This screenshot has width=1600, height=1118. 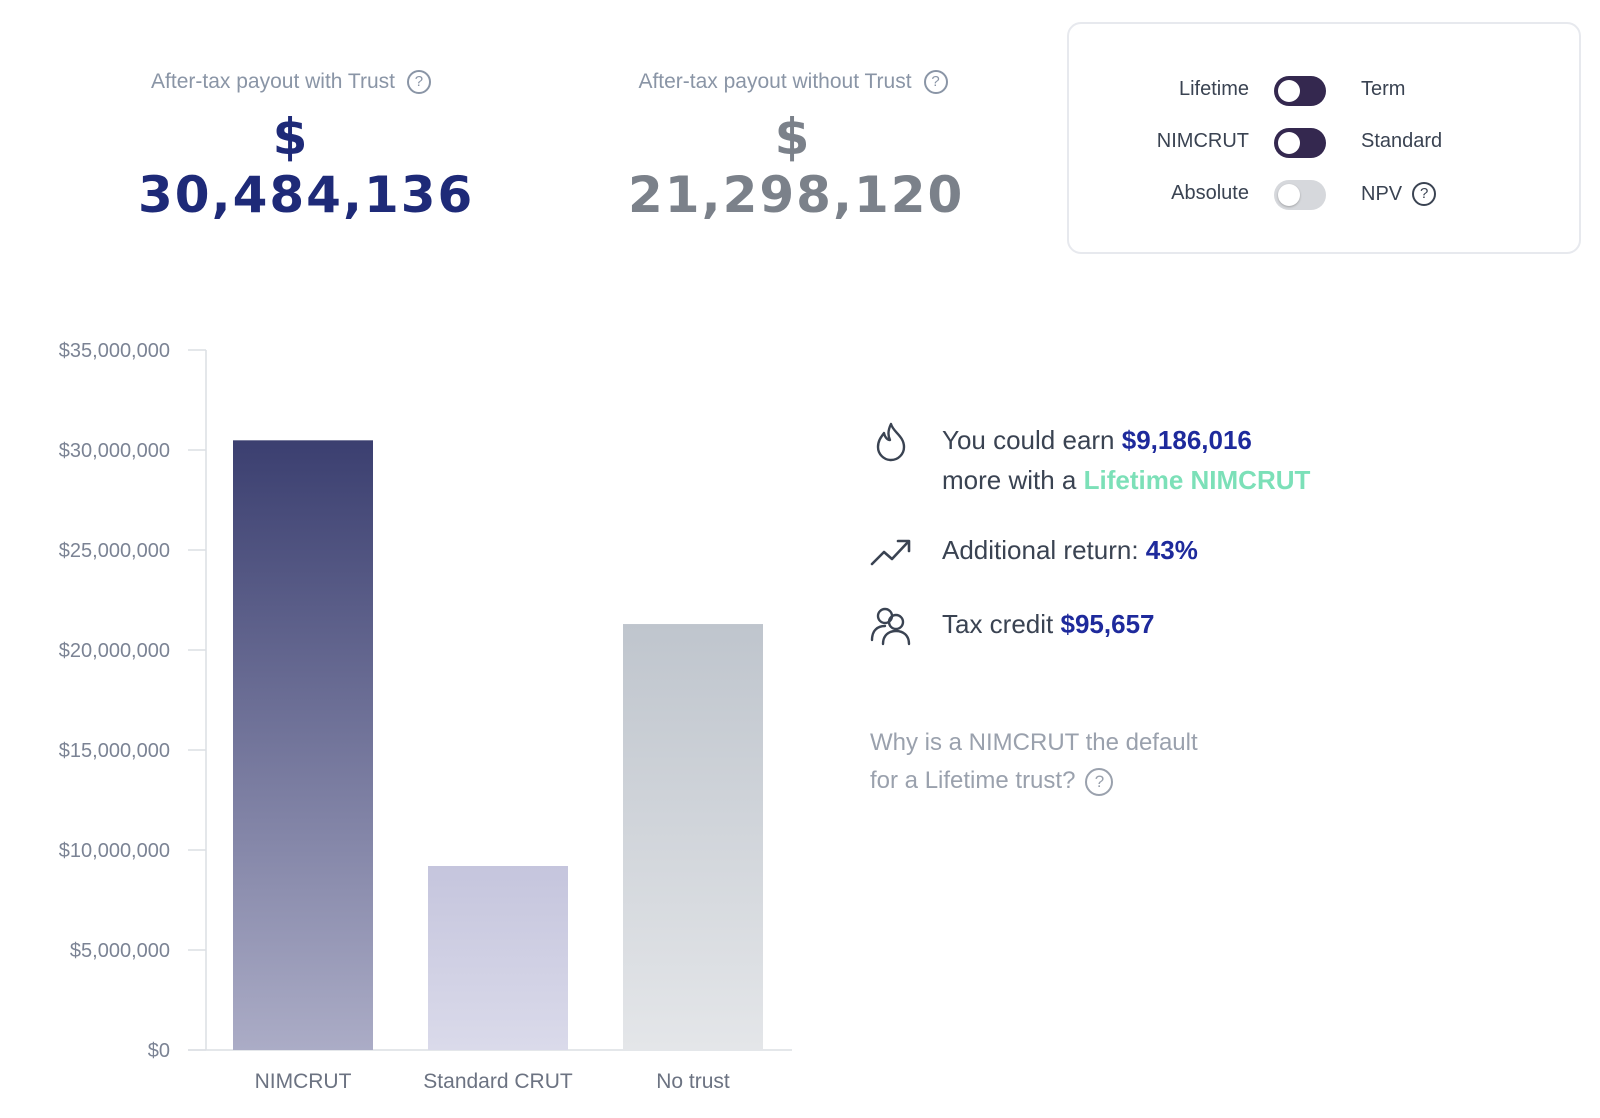 I want to click on option-nimcrut-label: NIMCRUT, so click(x=1202, y=141).